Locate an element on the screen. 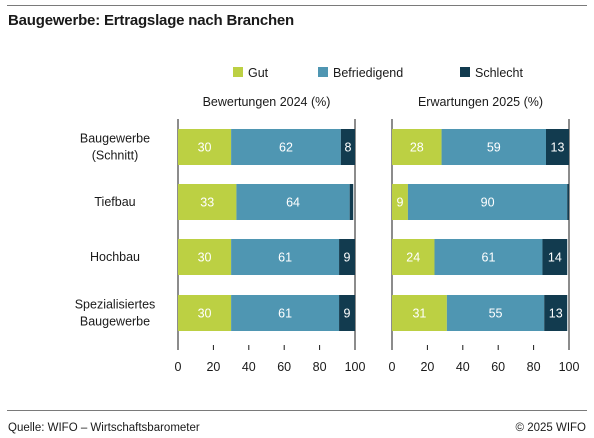  copyright-note: © 2025 WIFO is located at coordinates (550, 428).